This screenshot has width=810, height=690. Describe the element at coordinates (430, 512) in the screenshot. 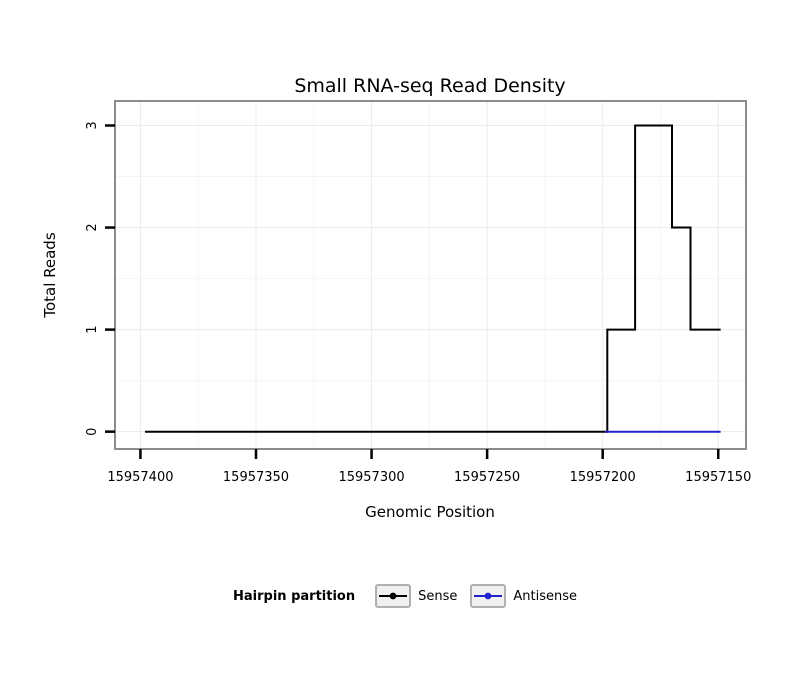

I see `x-axis-label: Genomic Position` at that location.